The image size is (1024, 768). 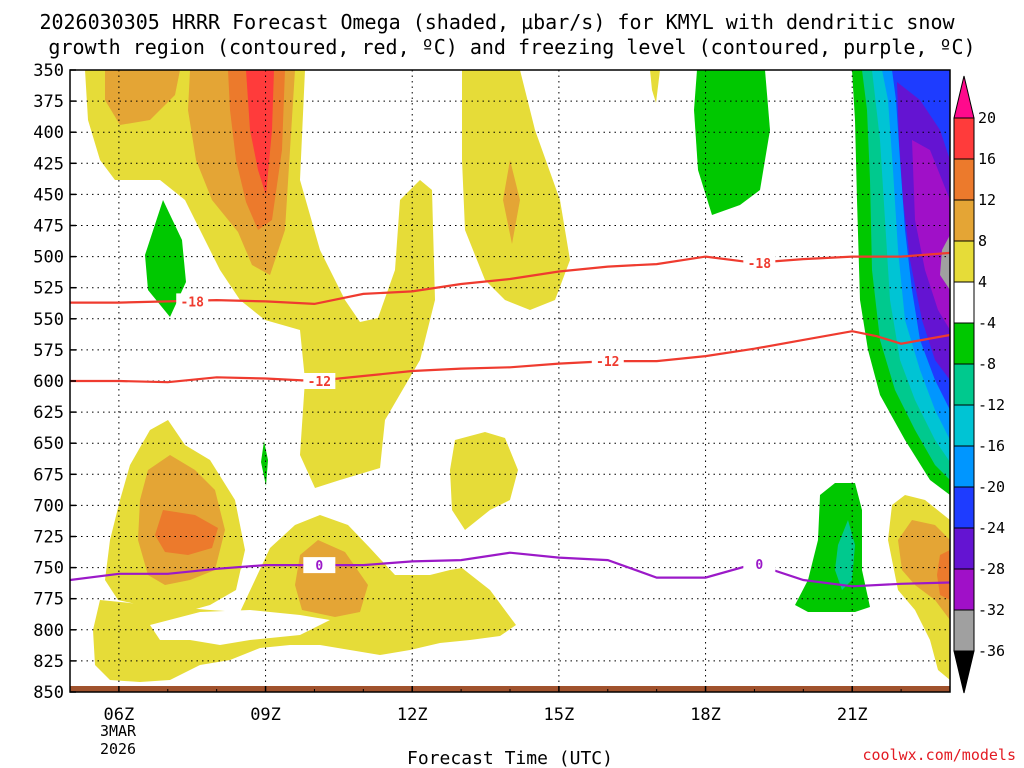 What do you see at coordinates (991, 610) in the screenshot?
I see `colorbar-tick-label: -32` at bounding box center [991, 610].